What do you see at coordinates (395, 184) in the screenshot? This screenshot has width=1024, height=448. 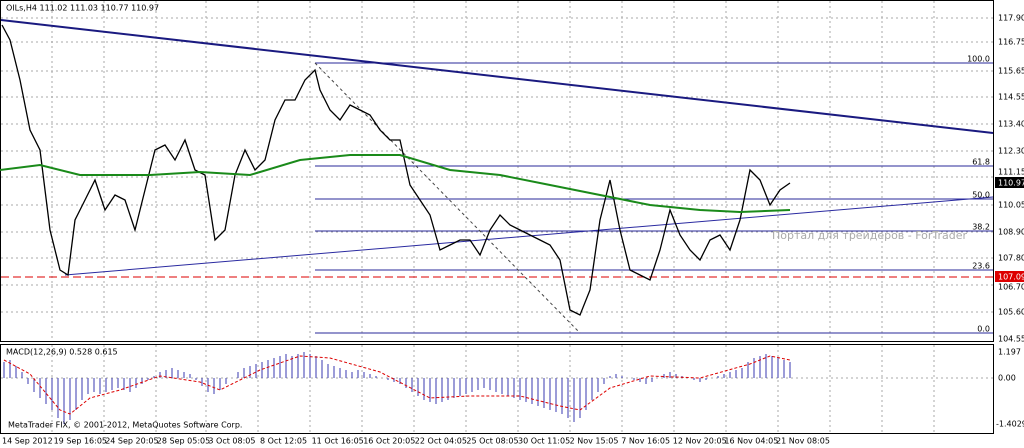 I see `moving-average` at bounding box center [395, 184].